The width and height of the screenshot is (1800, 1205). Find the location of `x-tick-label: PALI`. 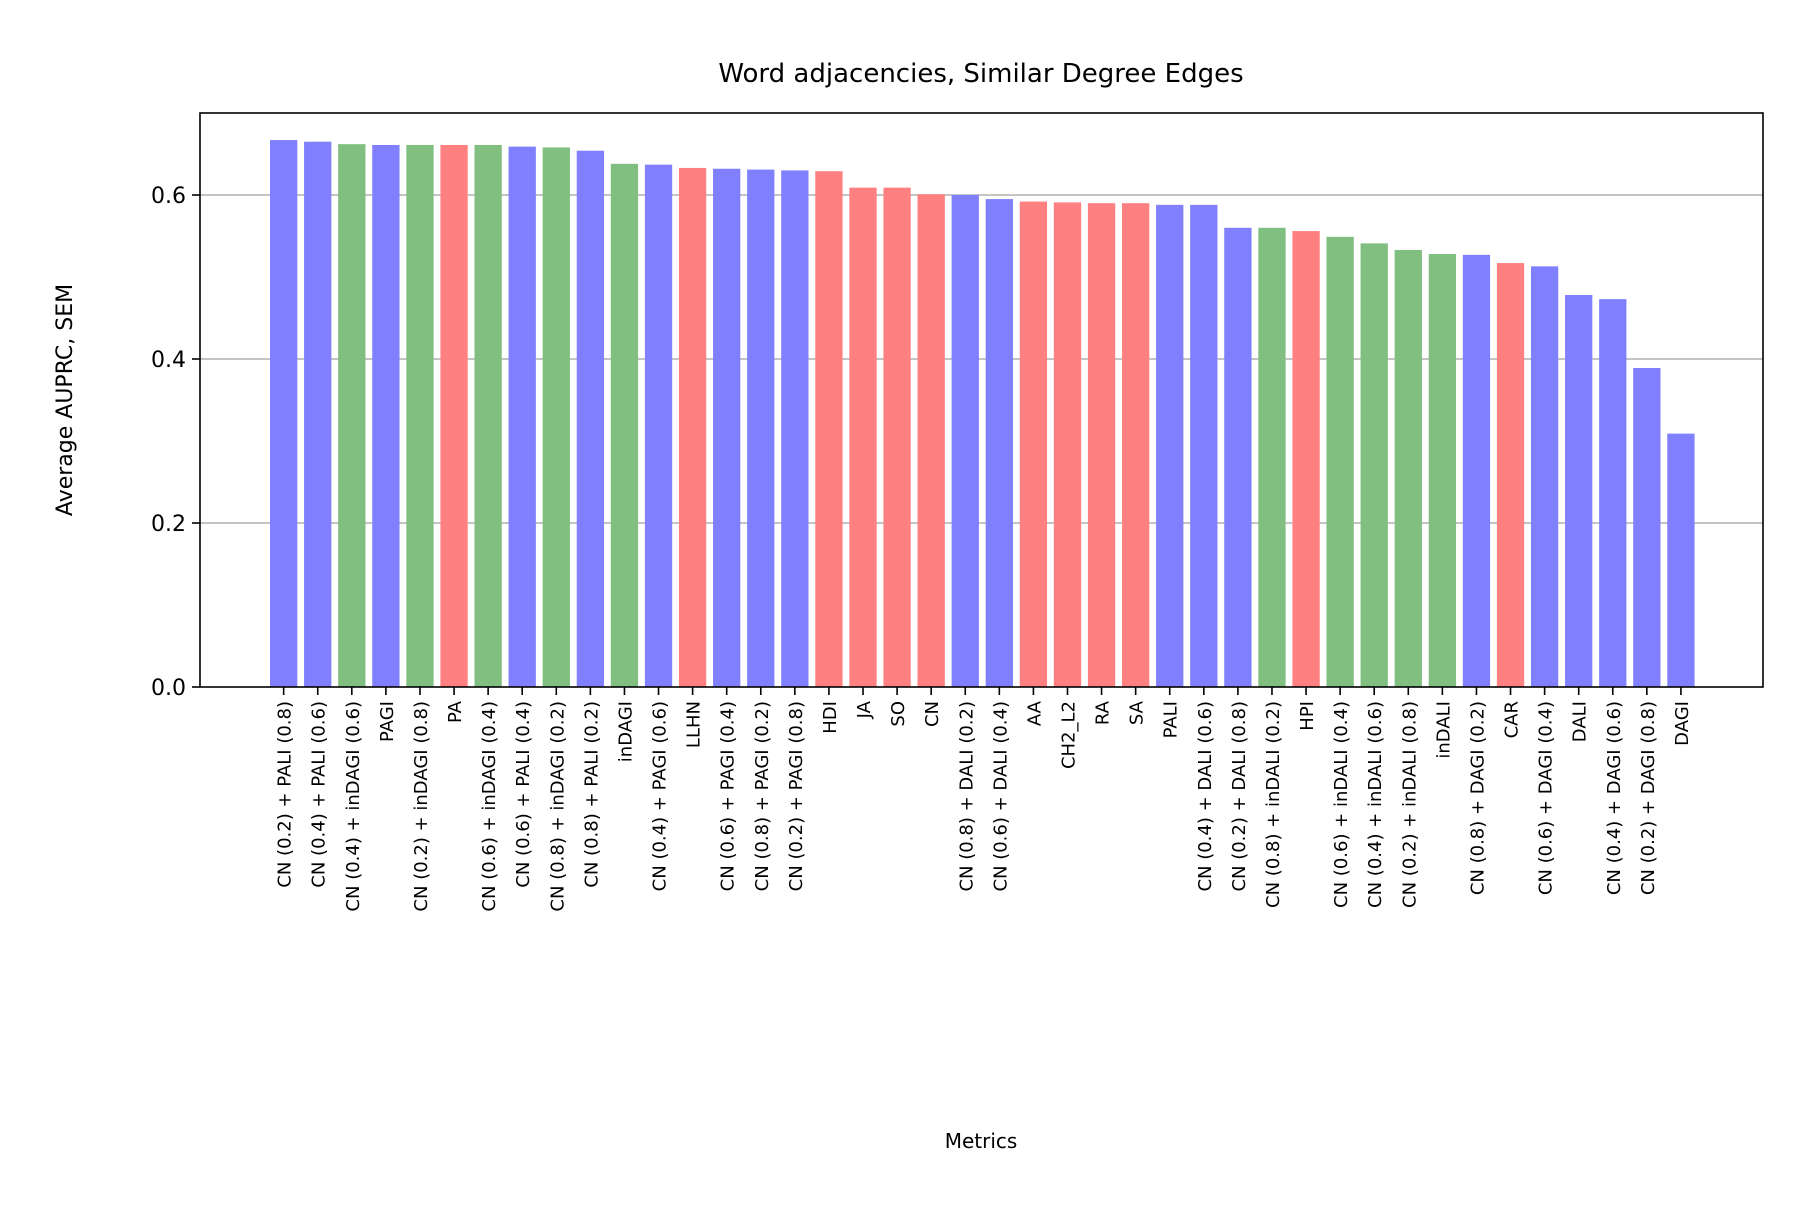

x-tick-label: PALI is located at coordinates (1171, 719).